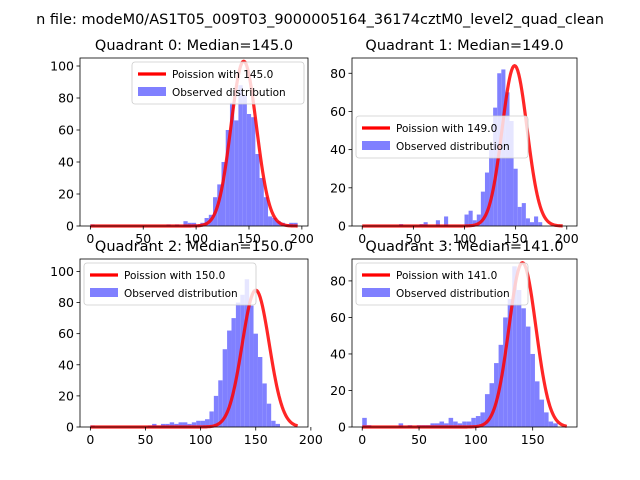 The width and height of the screenshot is (640, 480). I want to click on legend-fit-label: Poission with 141.0, so click(446, 276).